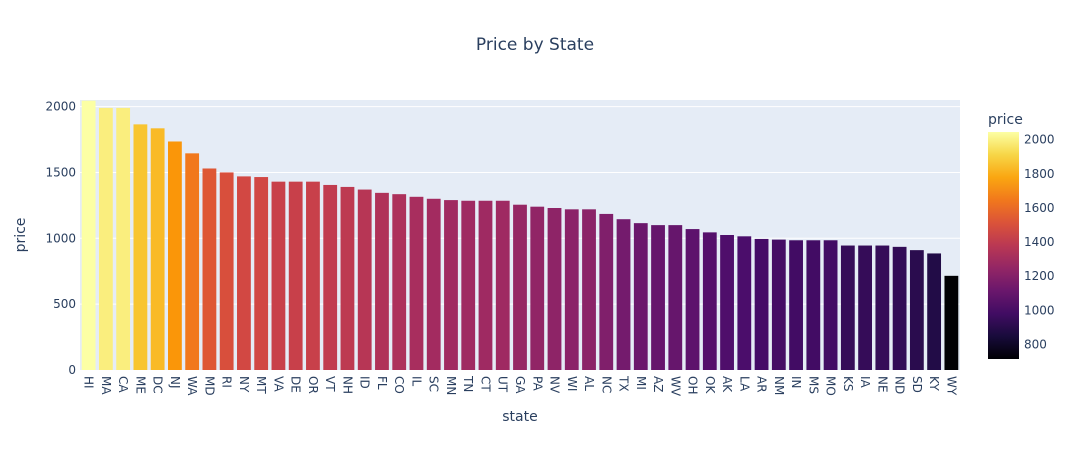 Image resolution: width=1071 pixels, height=450 pixels. I want to click on bar-id, so click(364, 279).